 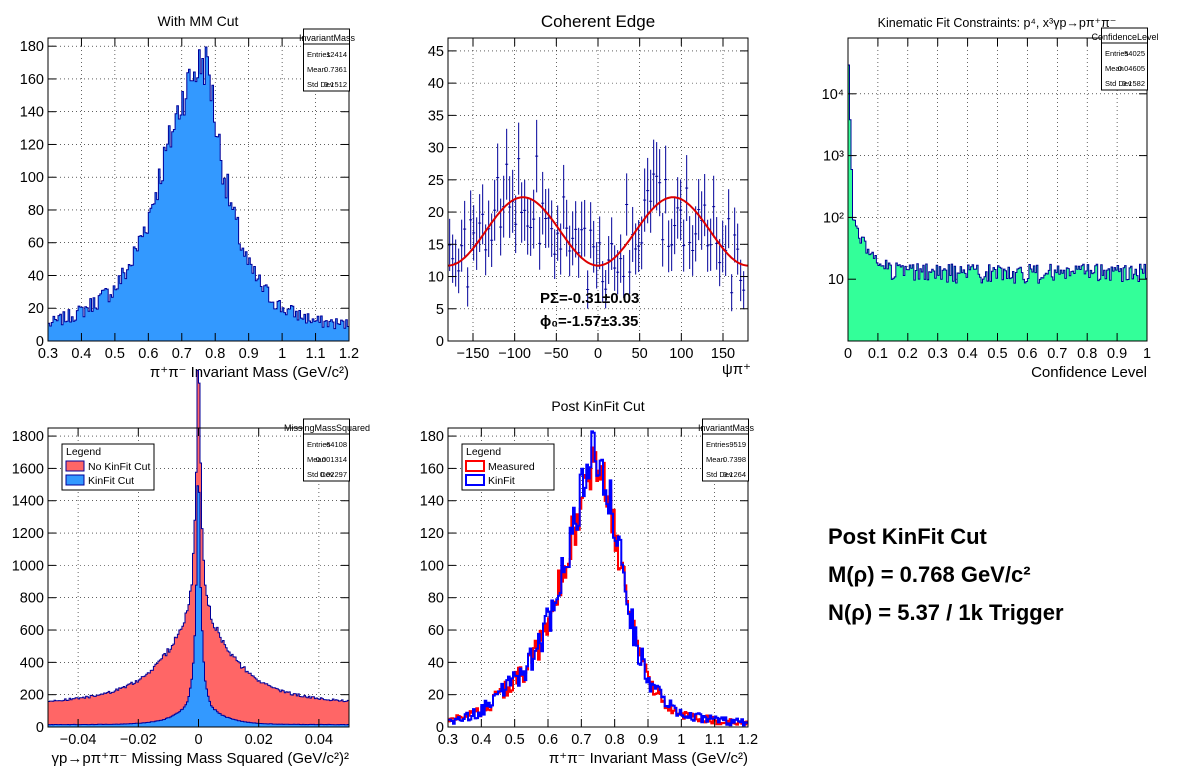 What do you see at coordinates (28, 566) in the screenshot?
I see `y-tick-label: 1000` at bounding box center [28, 566].